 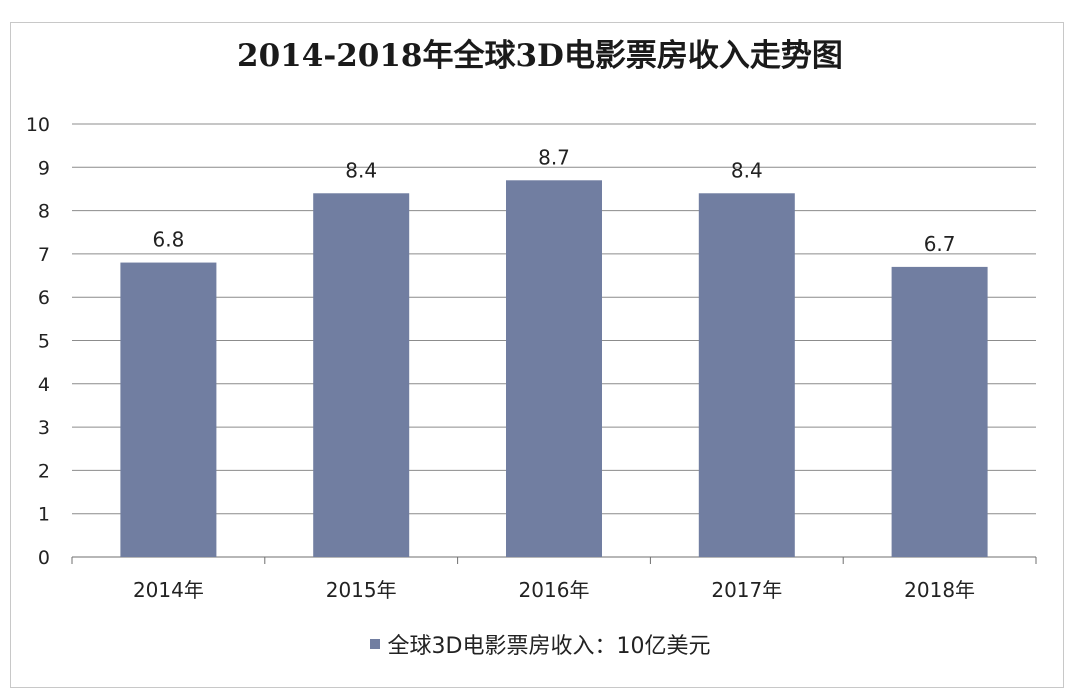 What do you see at coordinates (746, 590) in the screenshot?
I see `x-tick-label: 2017年` at bounding box center [746, 590].